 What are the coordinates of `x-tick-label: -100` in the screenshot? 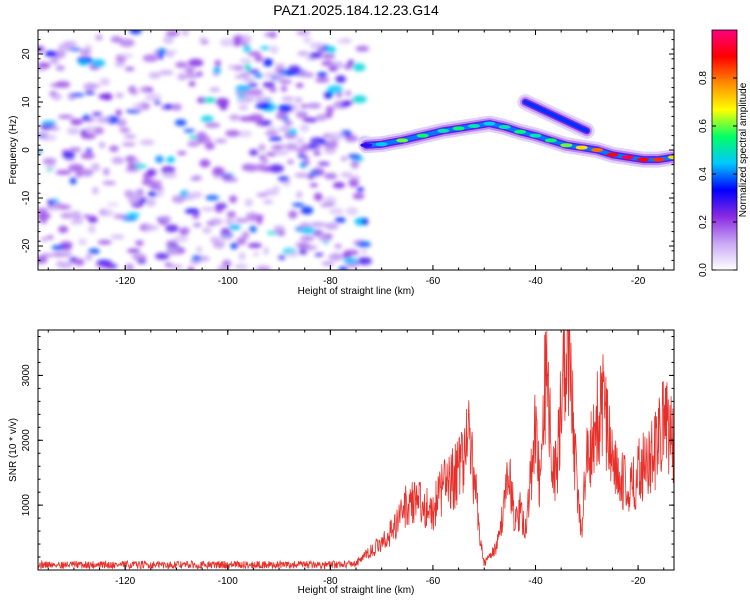 It's located at (228, 281).